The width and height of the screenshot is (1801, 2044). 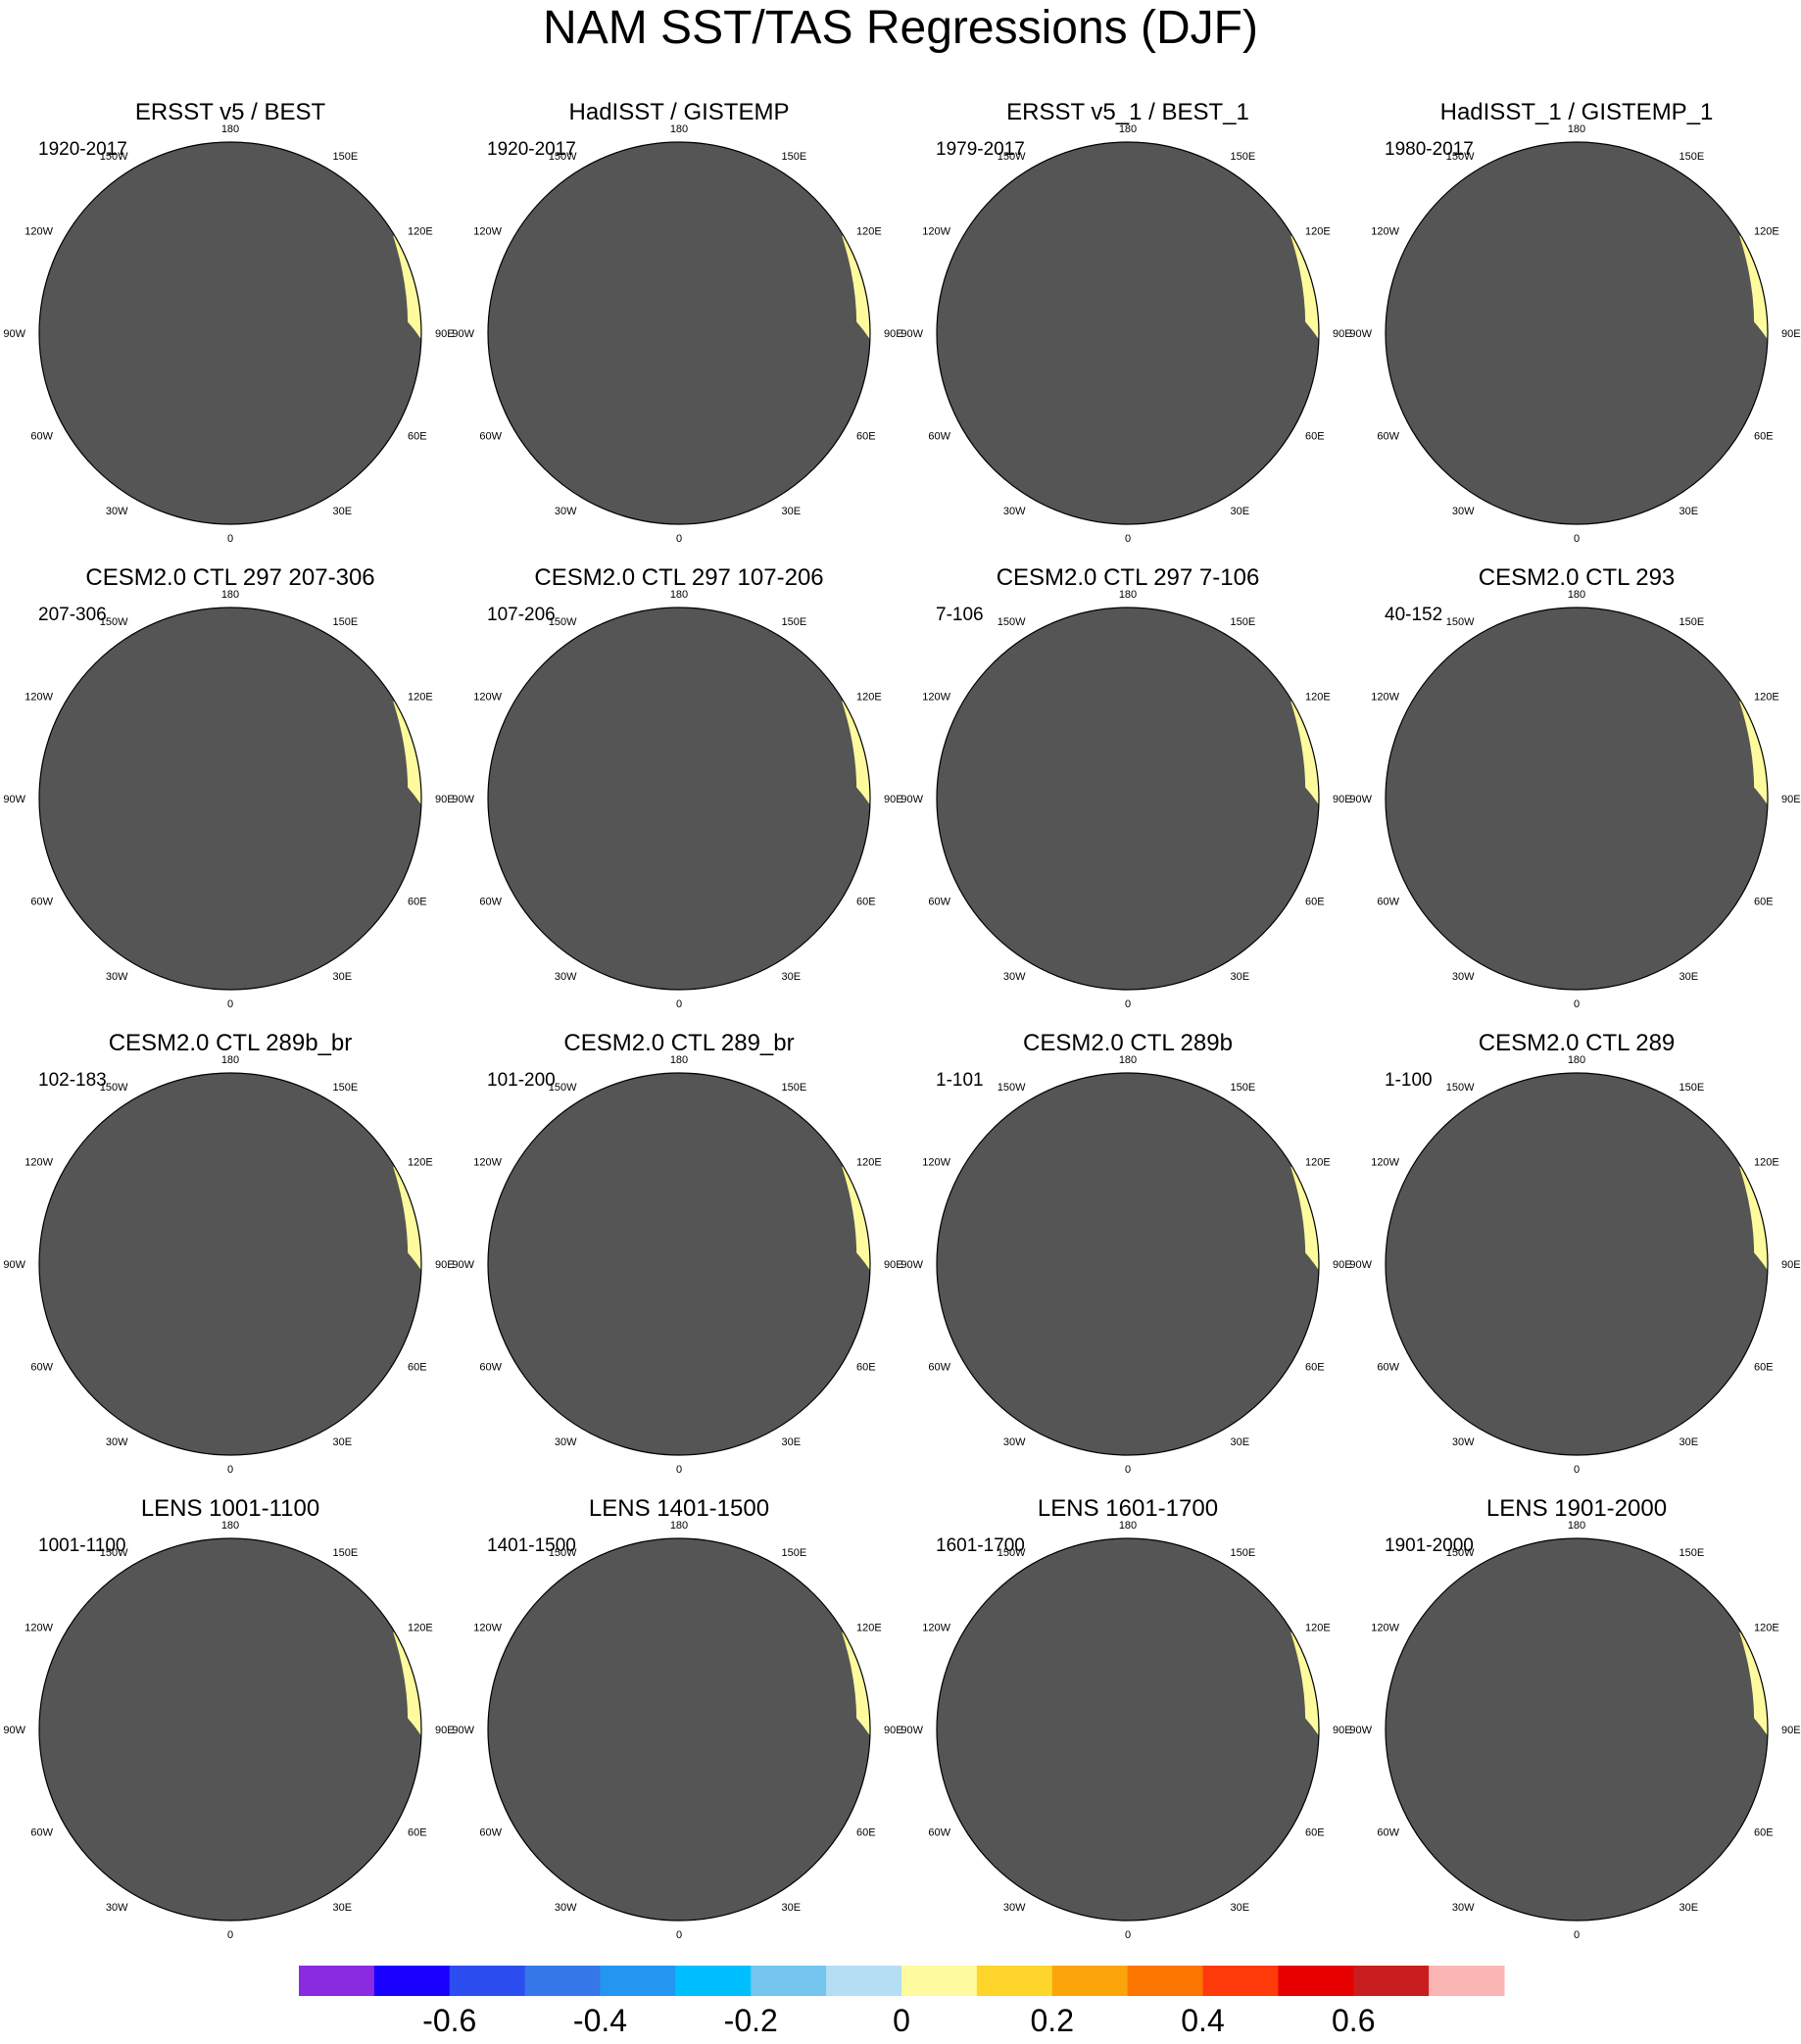 I want to click on panel-title: CESM2.0 CTL 297 7-106, so click(x=1128, y=577).